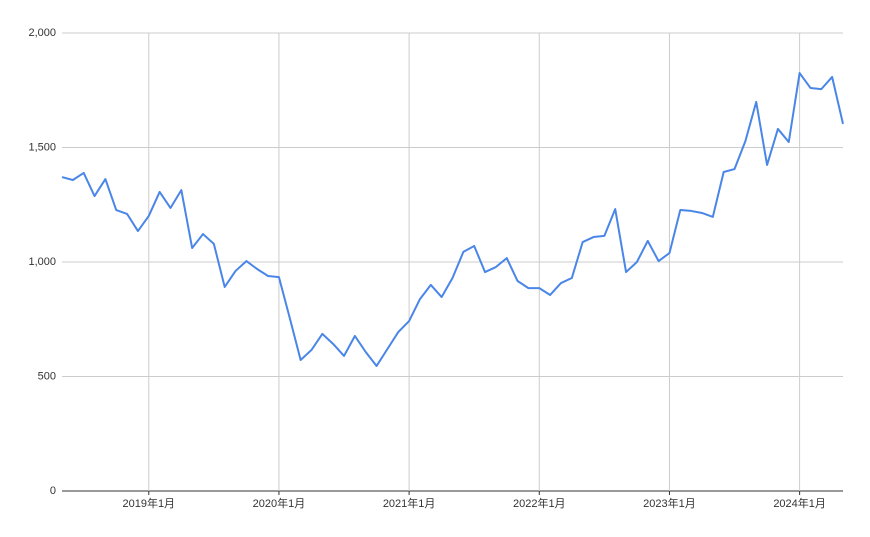  What do you see at coordinates (409, 503) in the screenshot?
I see `x-tick-label: 2021年1月` at bounding box center [409, 503].